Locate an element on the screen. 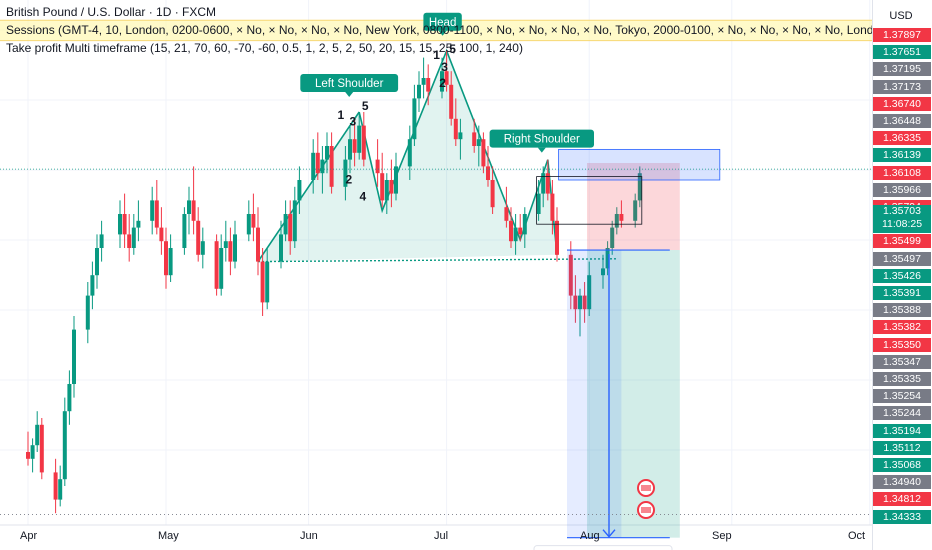 The width and height of the screenshot is (932, 550). take-profit-box is located at coordinates (633, 394).